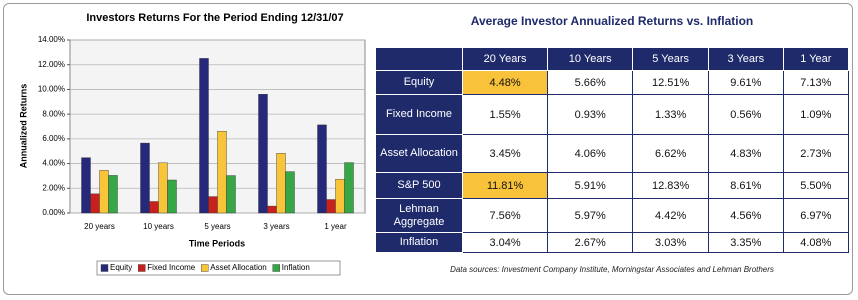 The width and height of the screenshot is (858, 300). I want to click on value-cell: 0.56%, so click(746, 114).